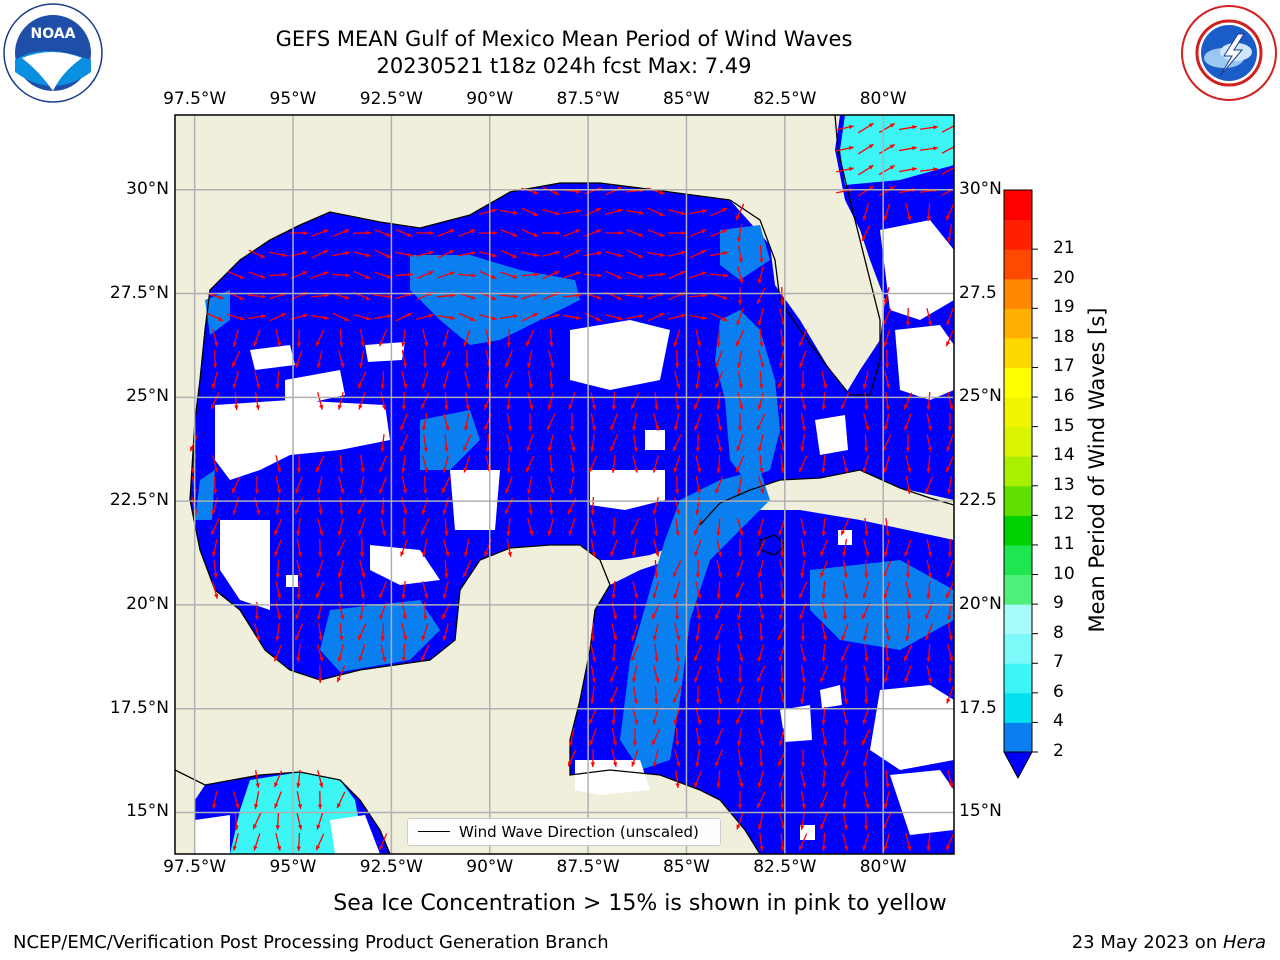 The image size is (1280, 960). I want to click on colorbar-tick-label: 16, so click(1064, 396).